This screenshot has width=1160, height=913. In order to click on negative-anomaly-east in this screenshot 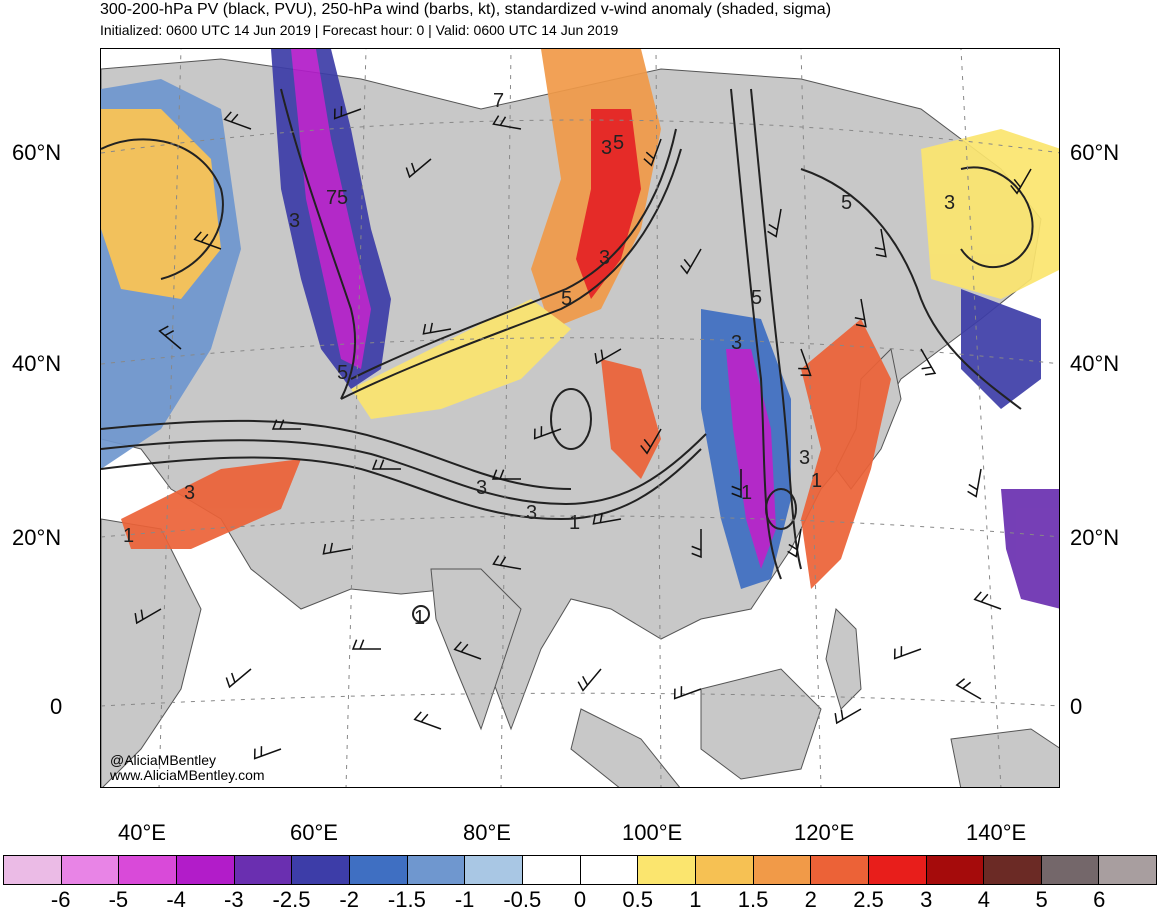, I will do `click(1030, 549)`.